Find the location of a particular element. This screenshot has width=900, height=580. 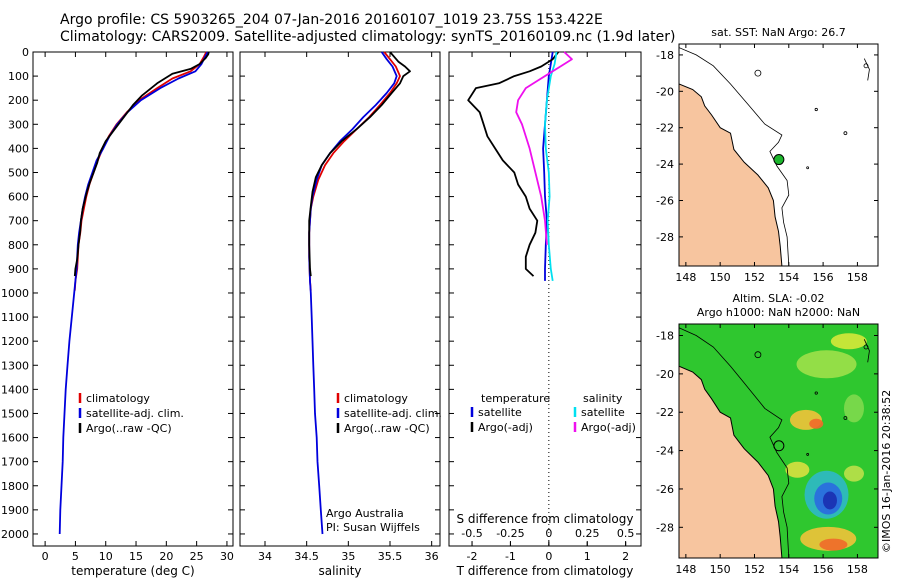

map-x-tick-label: 158 is located at coordinates (857, 569).